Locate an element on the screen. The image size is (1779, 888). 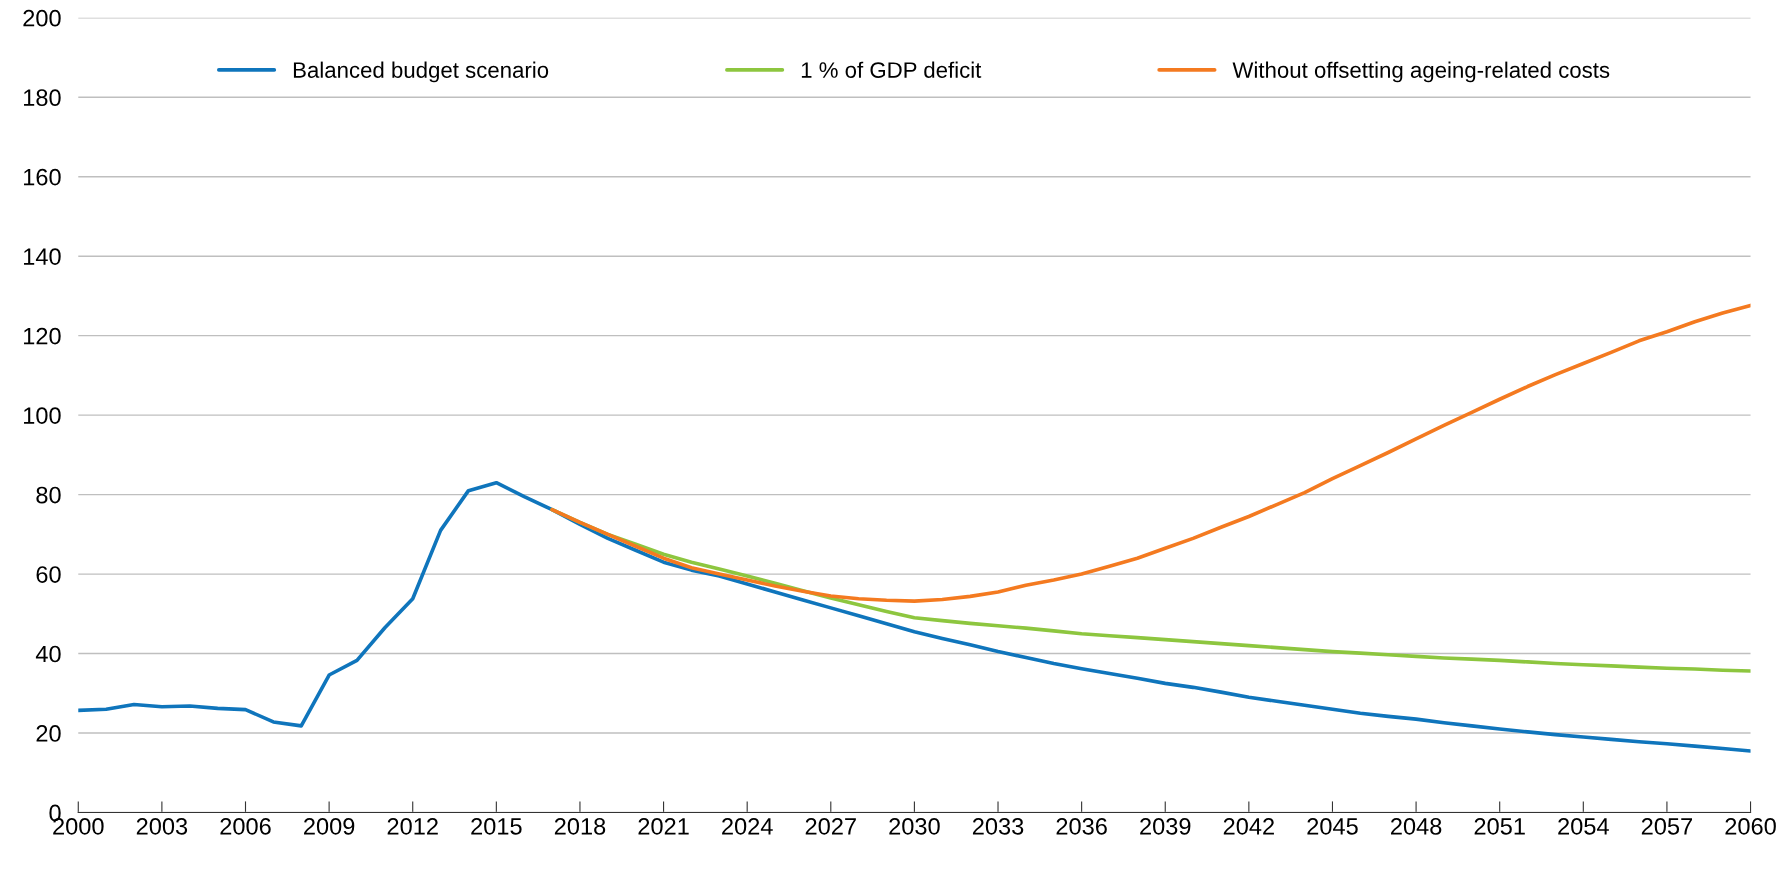
x-tick-label: 2060 is located at coordinates (1750, 826).